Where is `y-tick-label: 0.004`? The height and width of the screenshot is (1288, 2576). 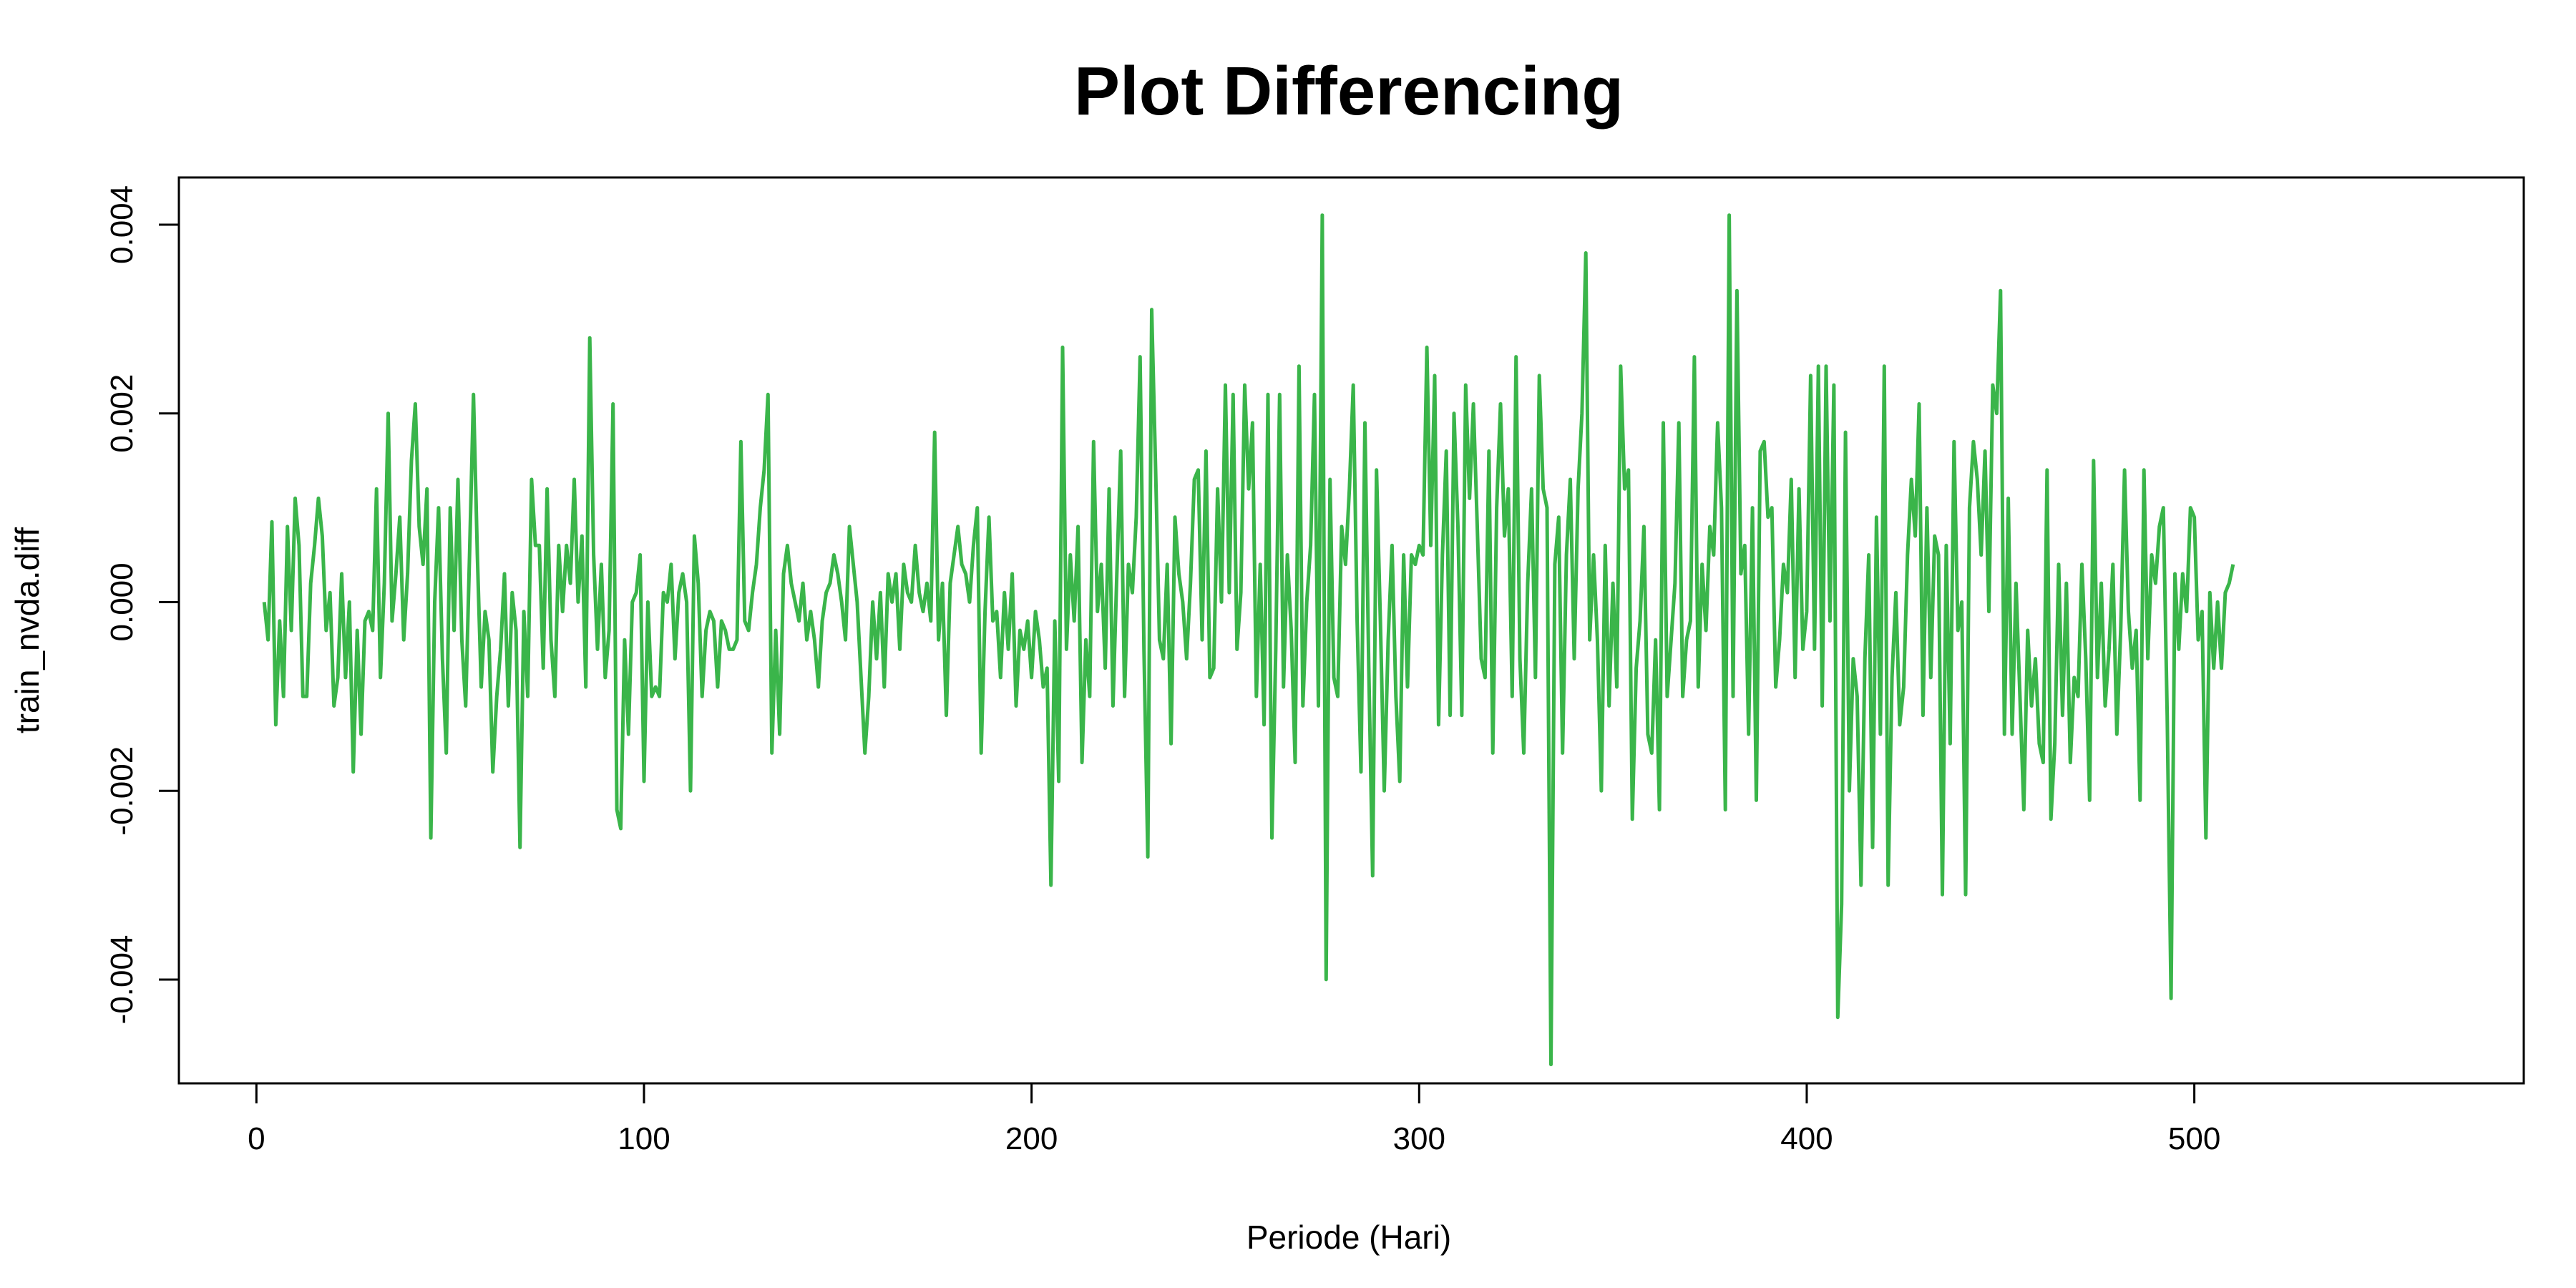
y-tick-label: 0.004 is located at coordinates (122, 224).